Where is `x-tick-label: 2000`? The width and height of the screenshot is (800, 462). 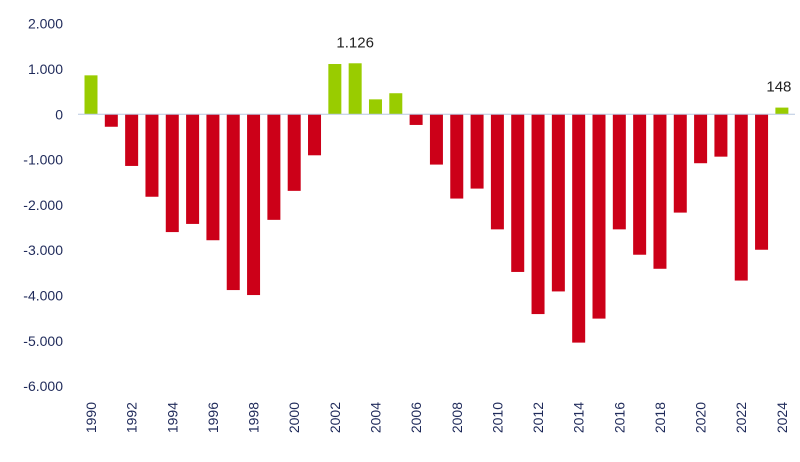 x-tick-label: 2000 is located at coordinates (294, 417).